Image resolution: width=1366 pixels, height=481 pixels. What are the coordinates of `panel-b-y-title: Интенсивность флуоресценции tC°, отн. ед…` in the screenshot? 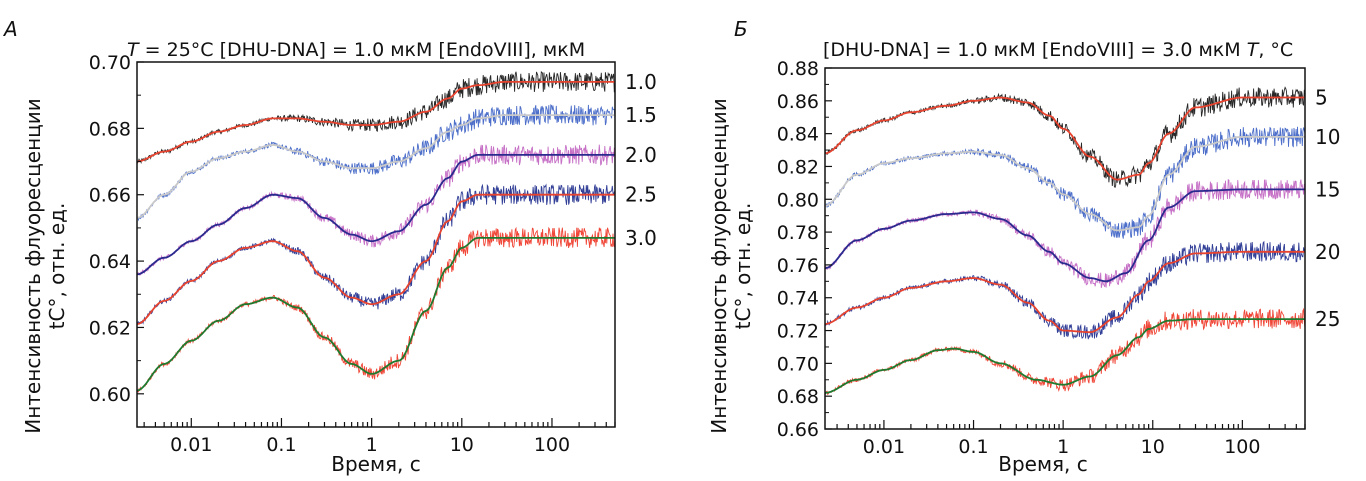 It's located at (731, 266).